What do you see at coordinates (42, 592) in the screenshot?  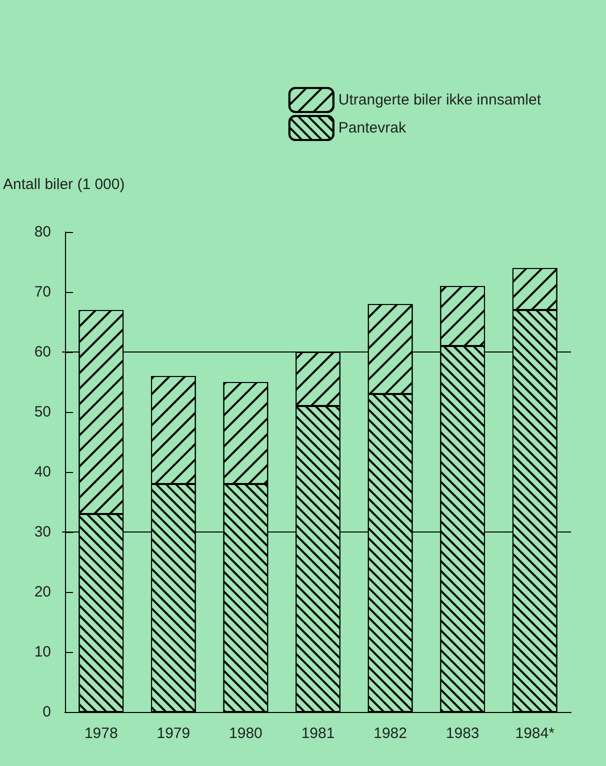 I see `y-tick-label: 20` at bounding box center [42, 592].